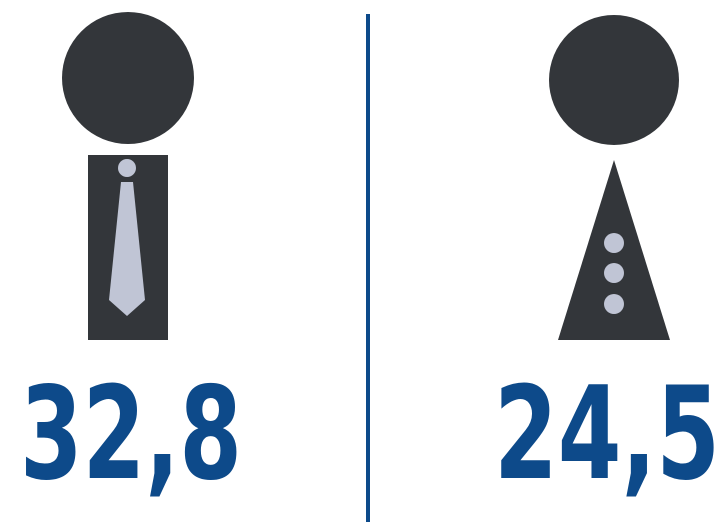  What do you see at coordinates (131, 434) in the screenshot?
I see `male-value: 32,8` at bounding box center [131, 434].